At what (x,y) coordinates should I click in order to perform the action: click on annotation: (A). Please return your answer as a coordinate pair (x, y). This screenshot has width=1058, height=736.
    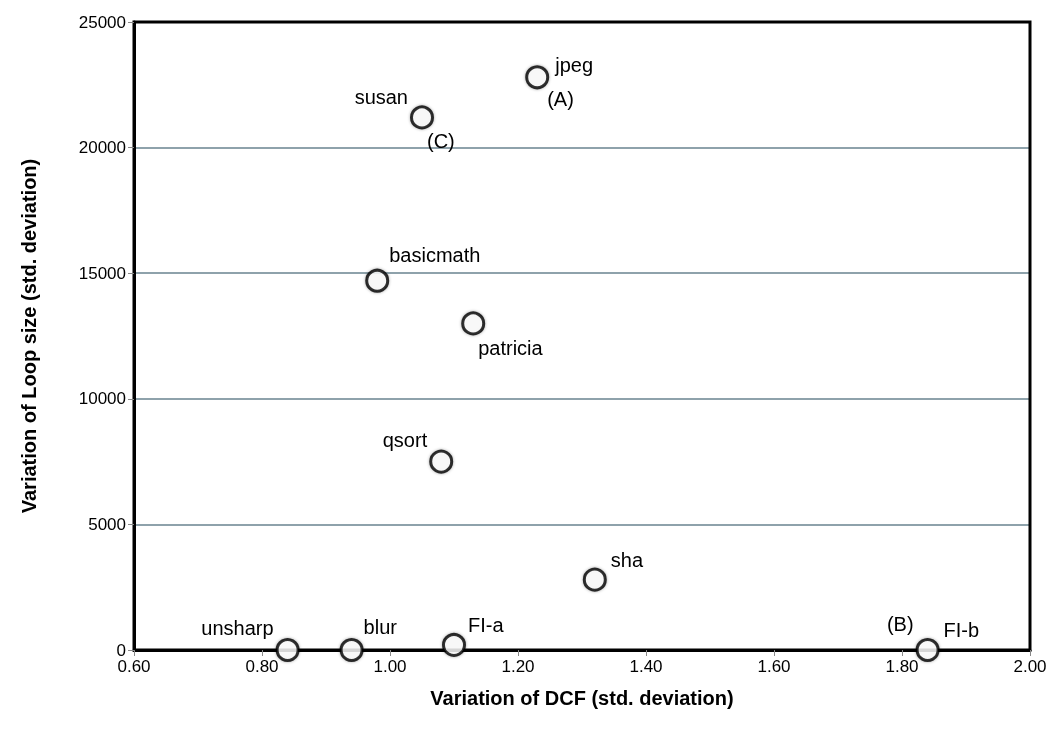
    Looking at the image, I should click on (560, 99).